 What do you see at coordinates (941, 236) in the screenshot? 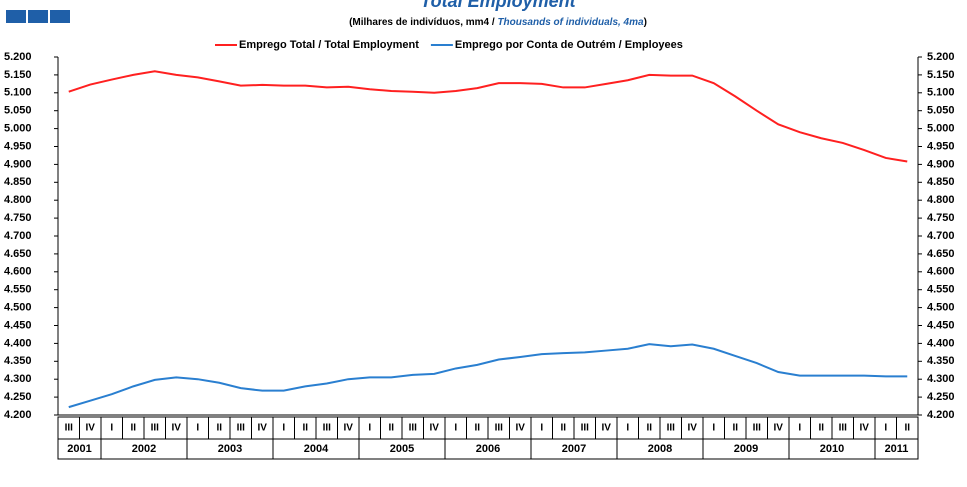
I see `y2-tick-label: 4.700` at bounding box center [941, 236].